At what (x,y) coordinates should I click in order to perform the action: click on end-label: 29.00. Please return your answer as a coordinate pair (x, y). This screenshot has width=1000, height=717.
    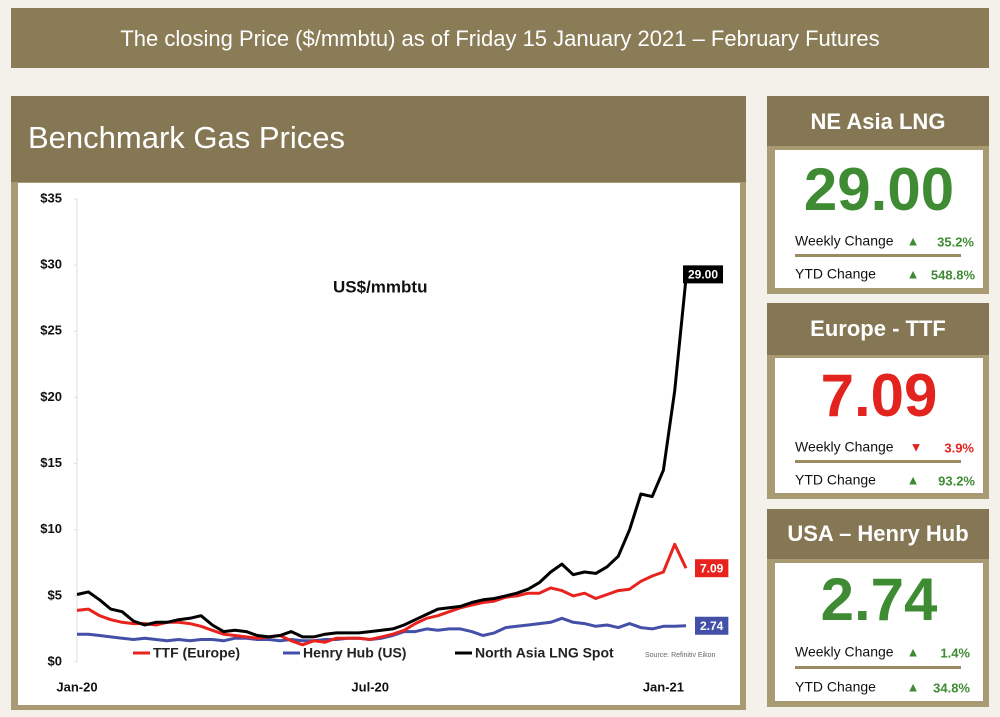
    Looking at the image, I should click on (703, 275).